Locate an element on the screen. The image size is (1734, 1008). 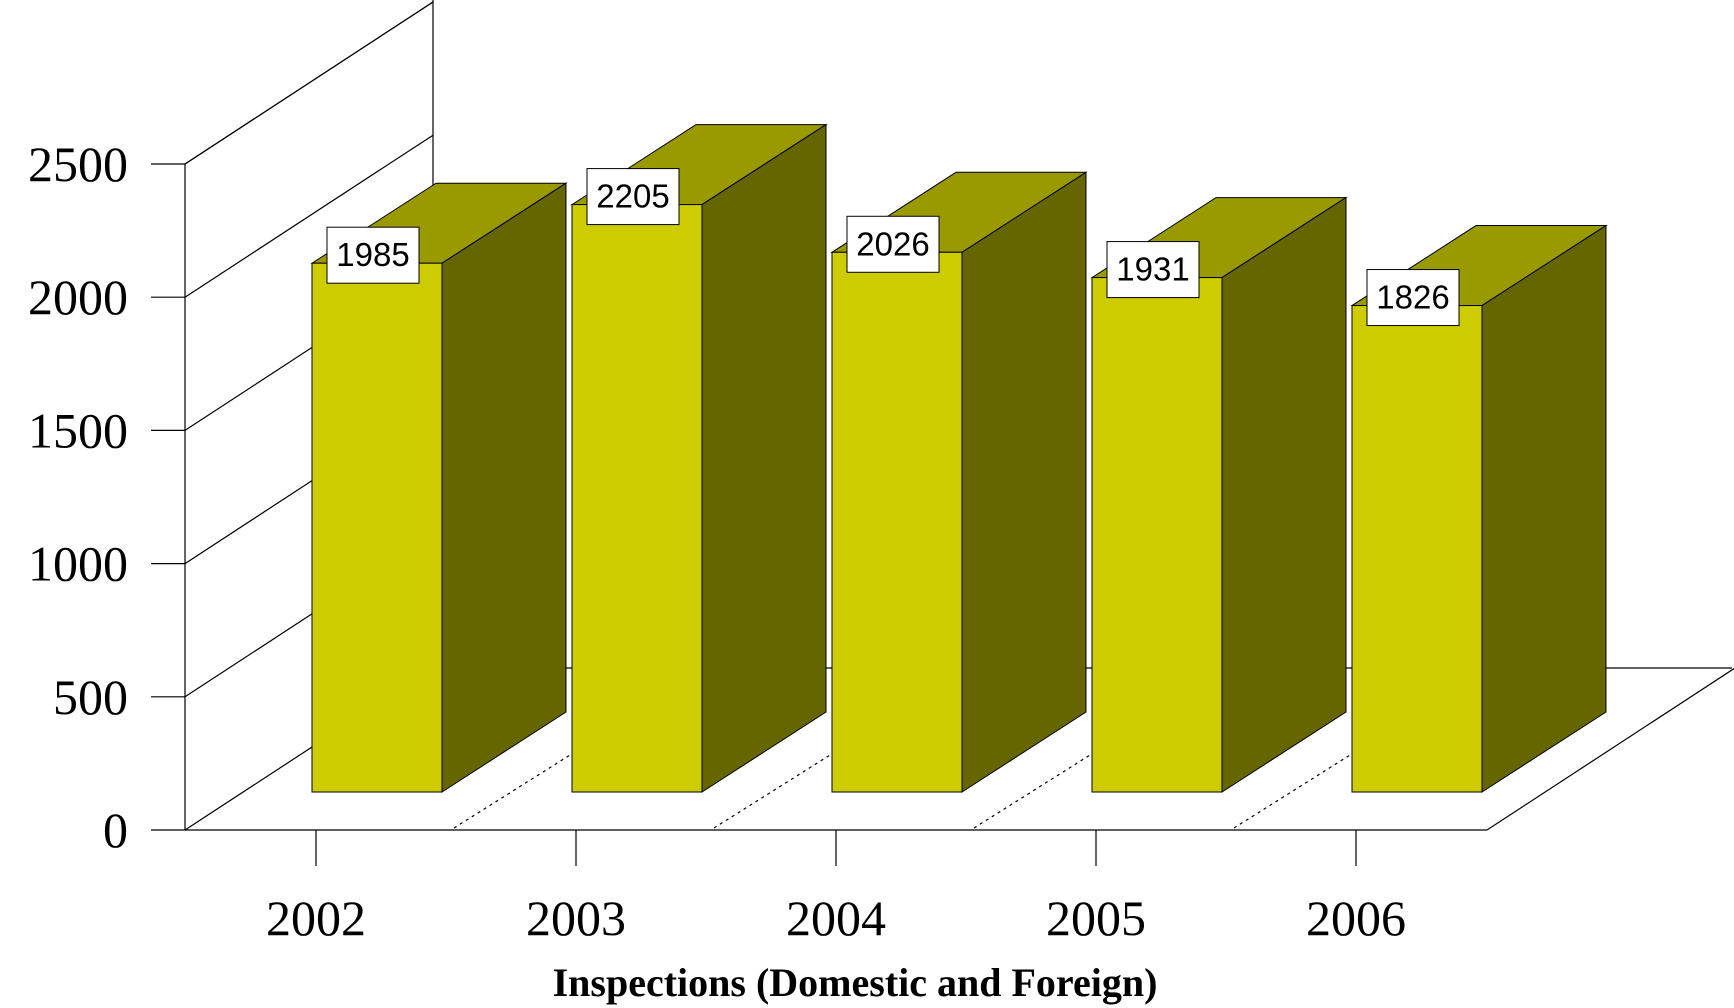
y-tick-label: 2500 is located at coordinates (78, 164).